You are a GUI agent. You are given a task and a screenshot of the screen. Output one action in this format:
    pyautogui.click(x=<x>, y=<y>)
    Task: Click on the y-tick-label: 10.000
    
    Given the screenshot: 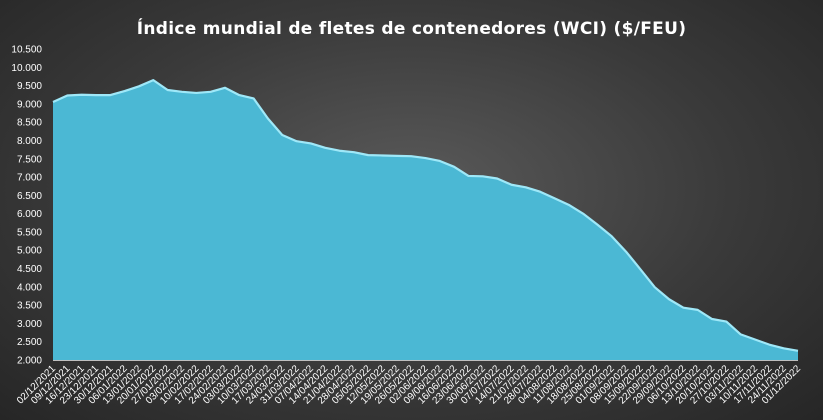 What is the action you would take?
    pyautogui.click(x=26, y=68)
    